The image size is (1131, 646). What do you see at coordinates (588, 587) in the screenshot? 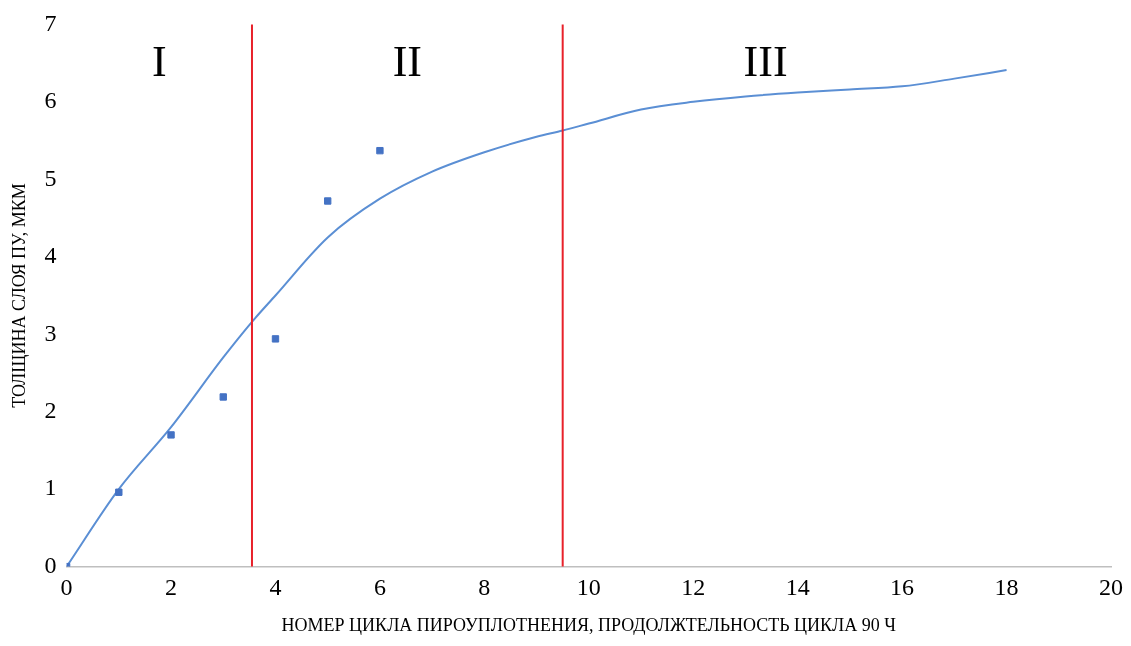
I see `x-tick-label: 10` at bounding box center [588, 587].